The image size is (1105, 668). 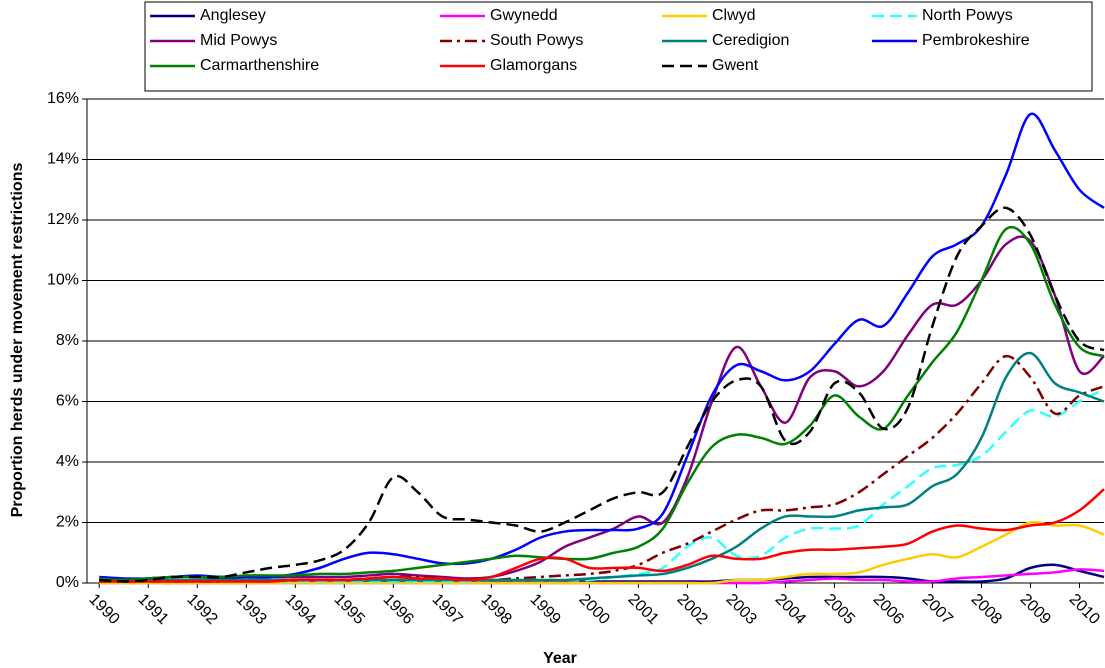 I want to click on legend-label: Clwyd, so click(x=734, y=15).